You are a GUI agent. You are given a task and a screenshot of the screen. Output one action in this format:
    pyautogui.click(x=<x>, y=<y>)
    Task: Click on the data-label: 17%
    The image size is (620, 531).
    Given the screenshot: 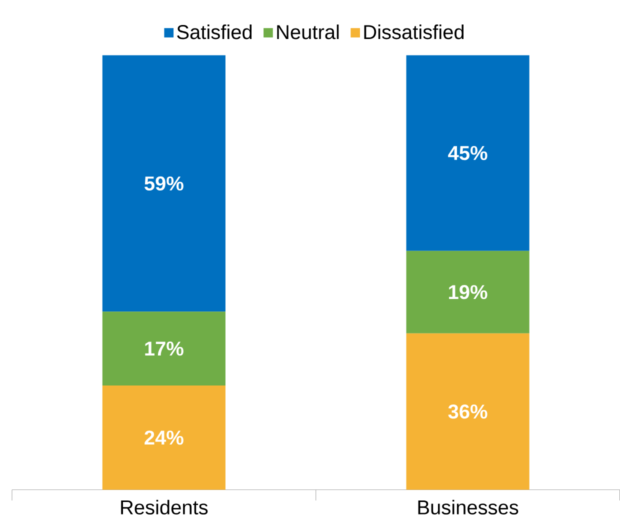 What is the action you would take?
    pyautogui.click(x=164, y=349)
    